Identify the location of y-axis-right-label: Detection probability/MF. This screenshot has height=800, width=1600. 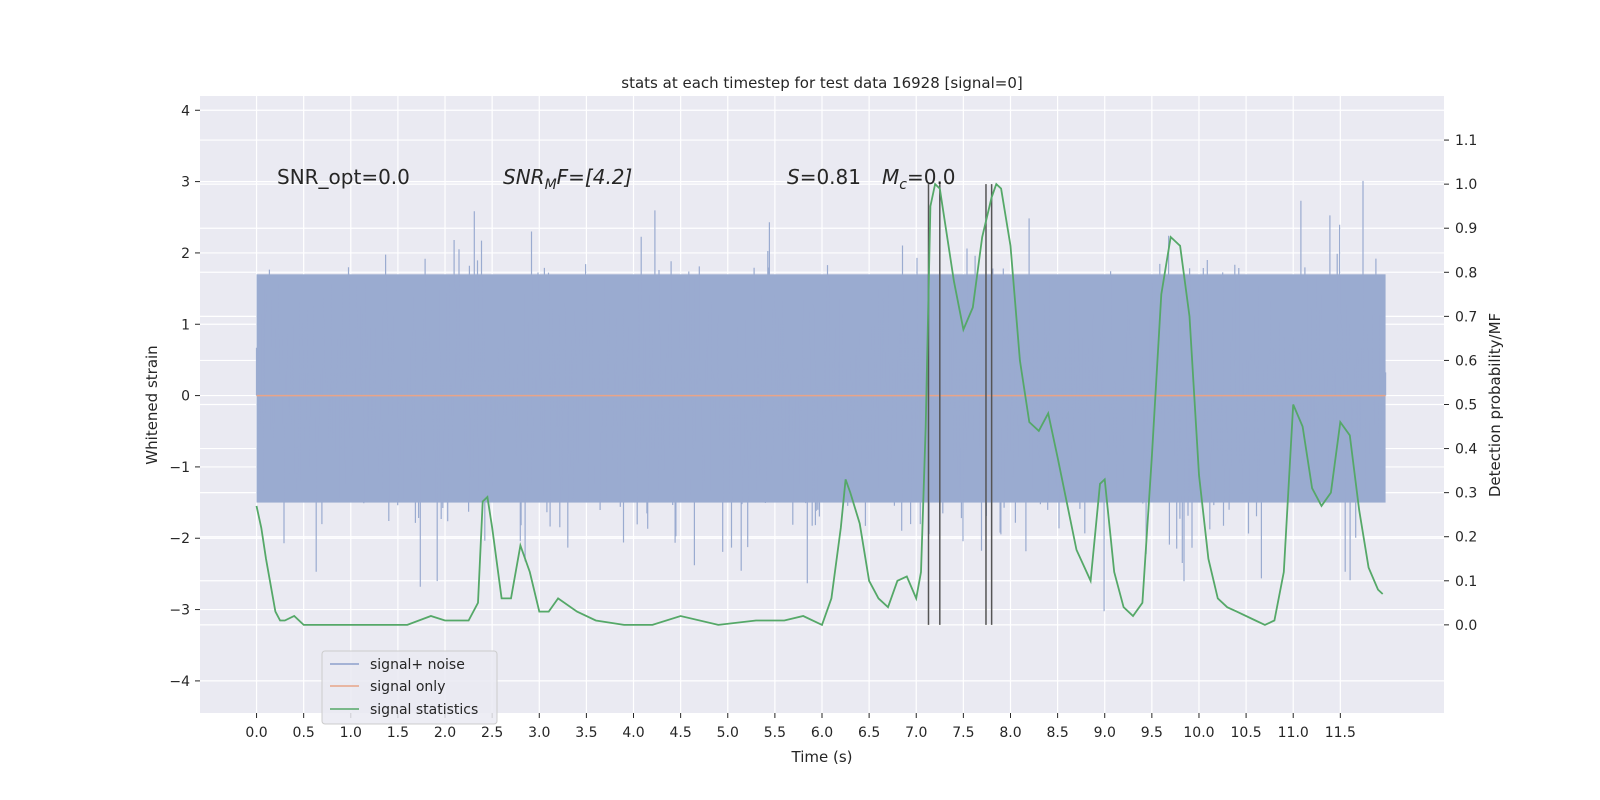
(1495, 405).